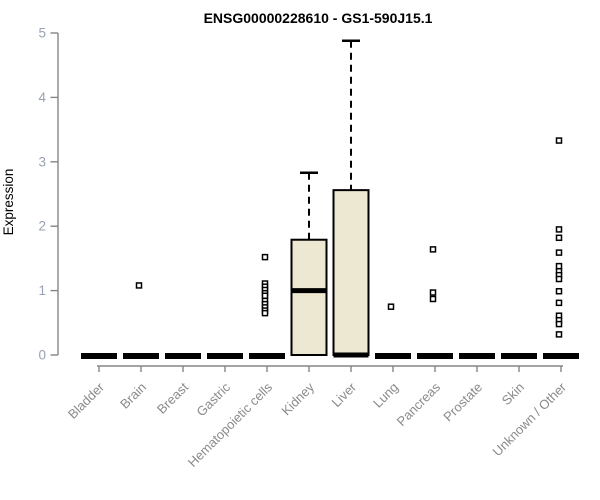 The height and width of the screenshot is (500, 600). What do you see at coordinates (42, 290) in the screenshot?
I see `y-tick-label: 1` at bounding box center [42, 290].